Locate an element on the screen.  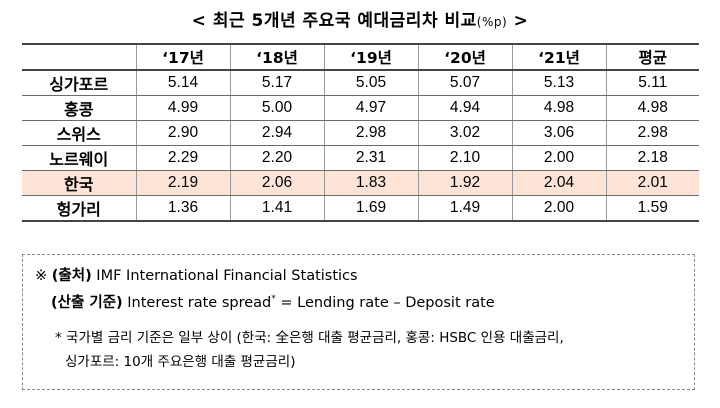
value-cell: 5.00 is located at coordinates (276, 108).